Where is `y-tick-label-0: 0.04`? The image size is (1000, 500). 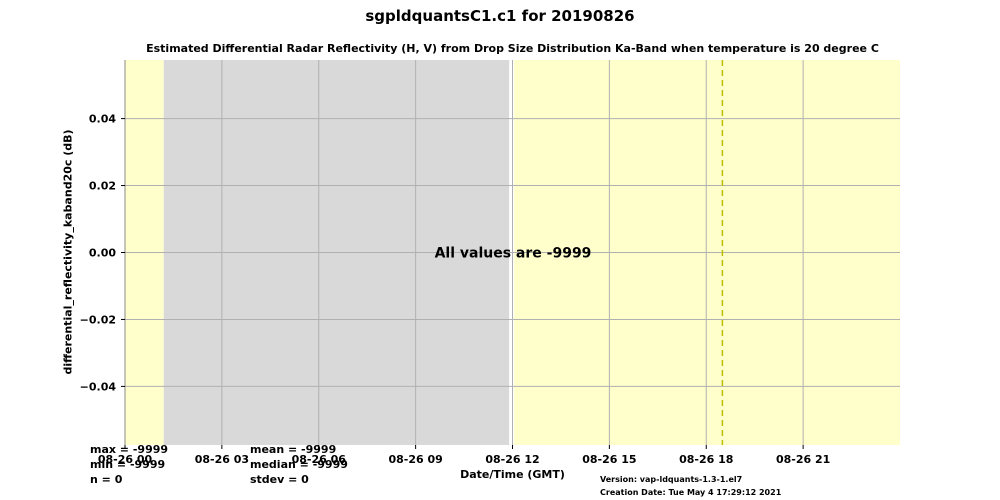 y-tick-label-0: 0.04 is located at coordinates (102, 119).